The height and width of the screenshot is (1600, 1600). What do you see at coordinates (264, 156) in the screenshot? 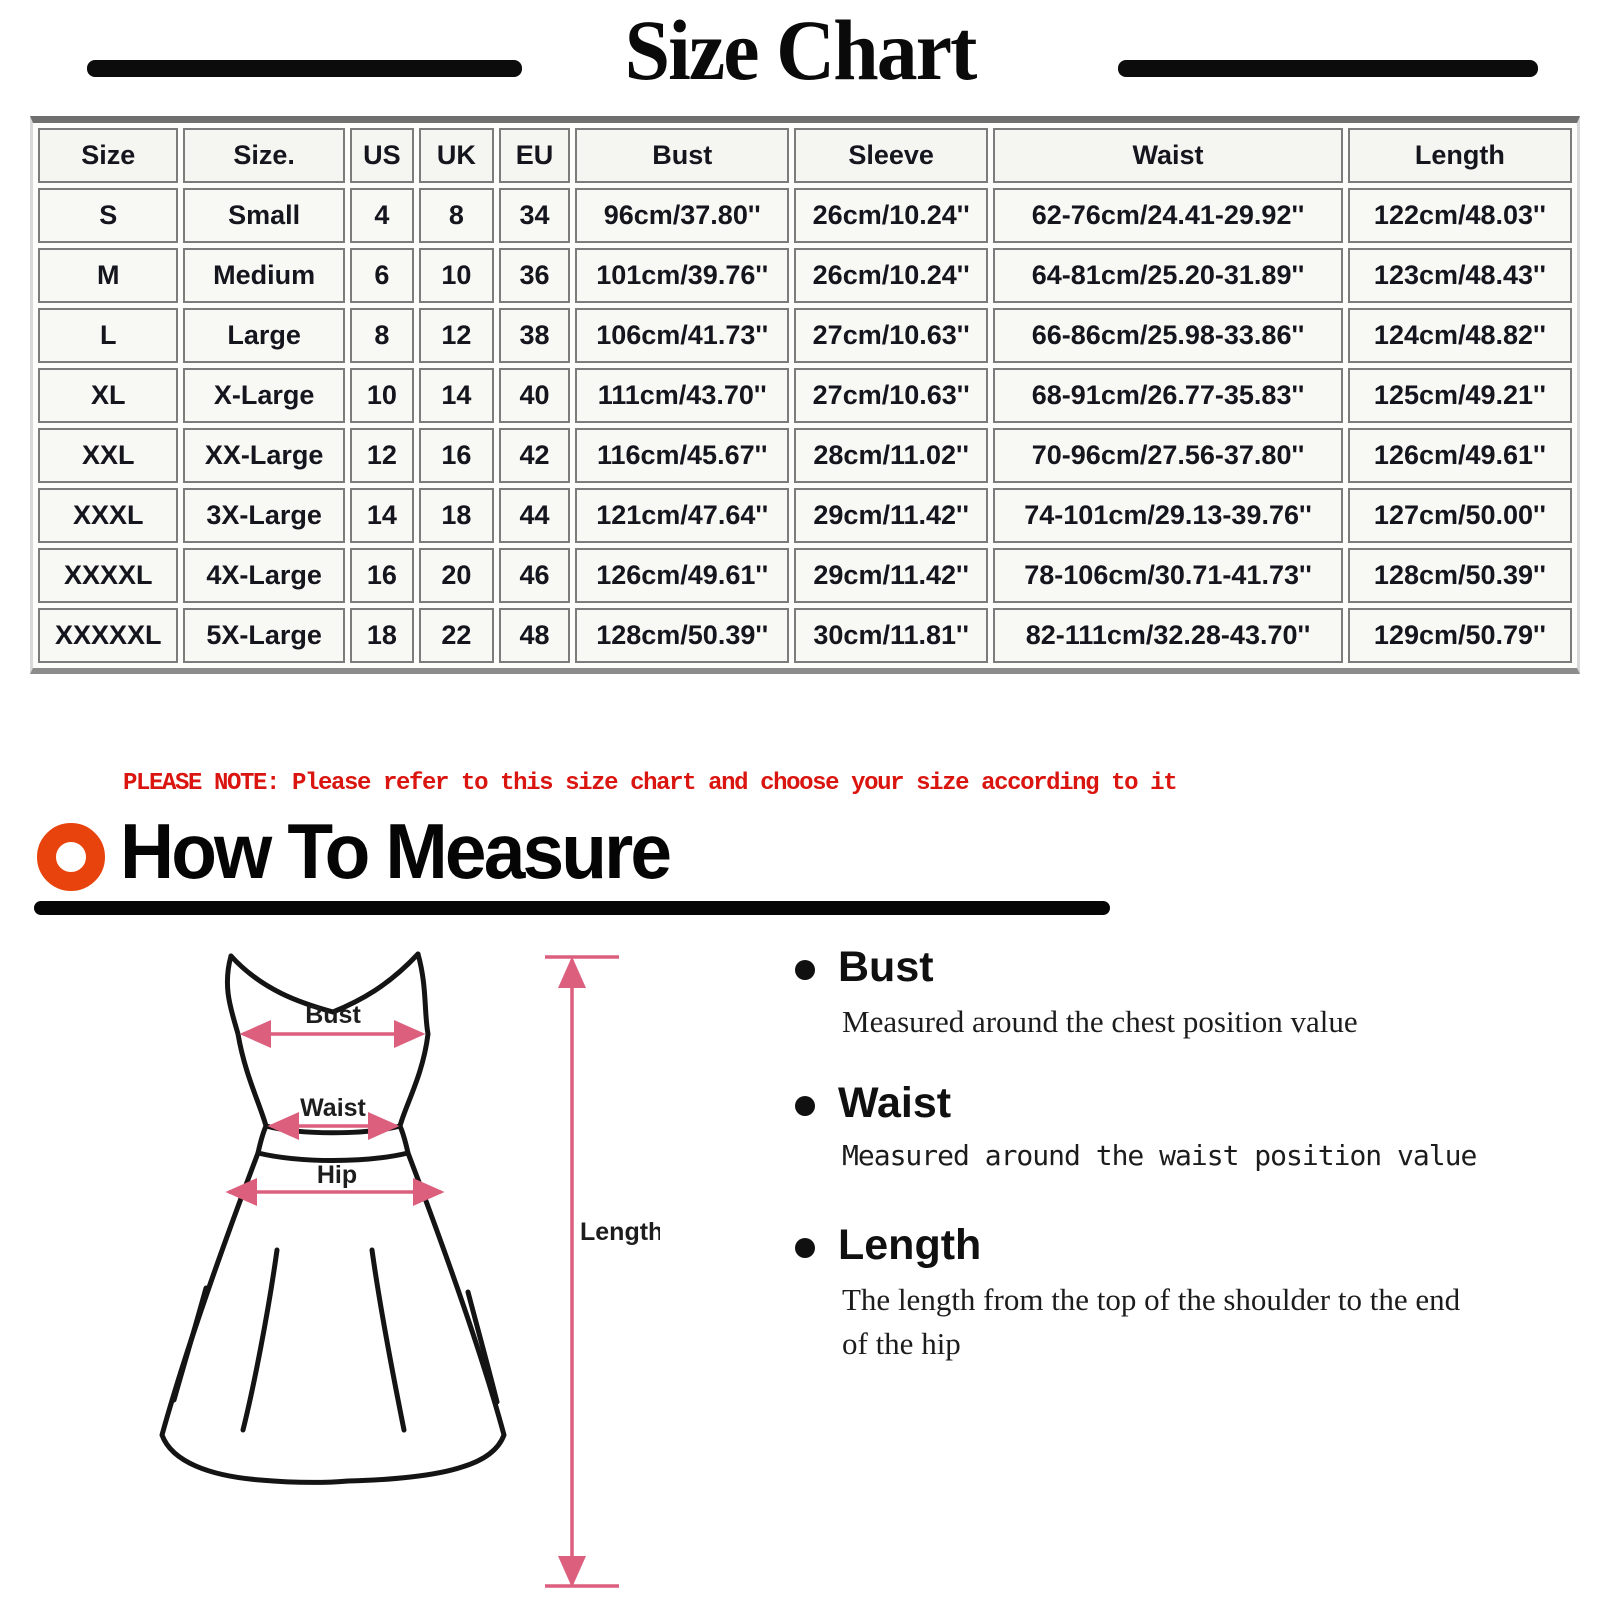
I see `column-header: Size.` at bounding box center [264, 156].